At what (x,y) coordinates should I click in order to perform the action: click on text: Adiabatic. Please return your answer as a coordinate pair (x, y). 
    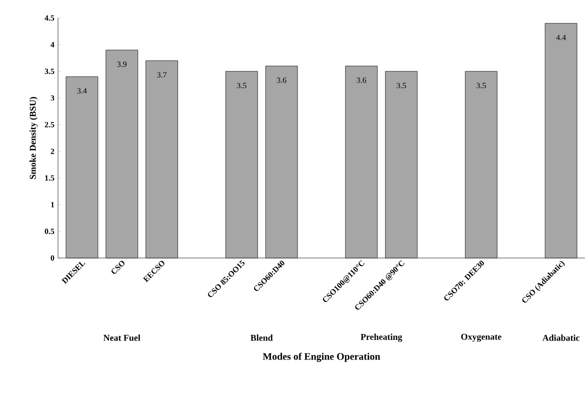
    Looking at the image, I should click on (561, 337).